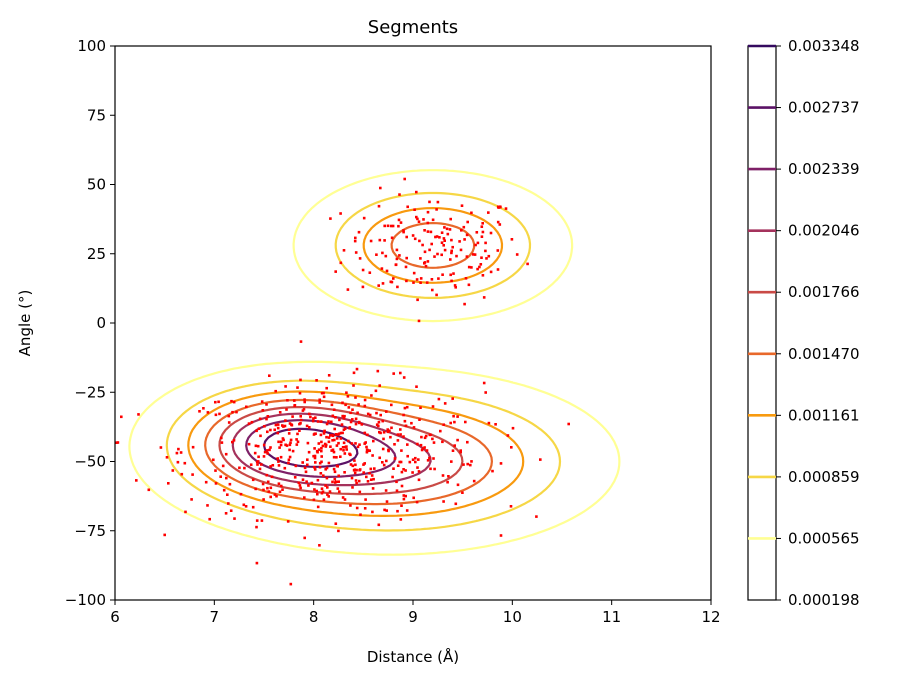 The image size is (904, 681). I want to click on colorbar-tick-label: 0.001470, so click(824, 354).